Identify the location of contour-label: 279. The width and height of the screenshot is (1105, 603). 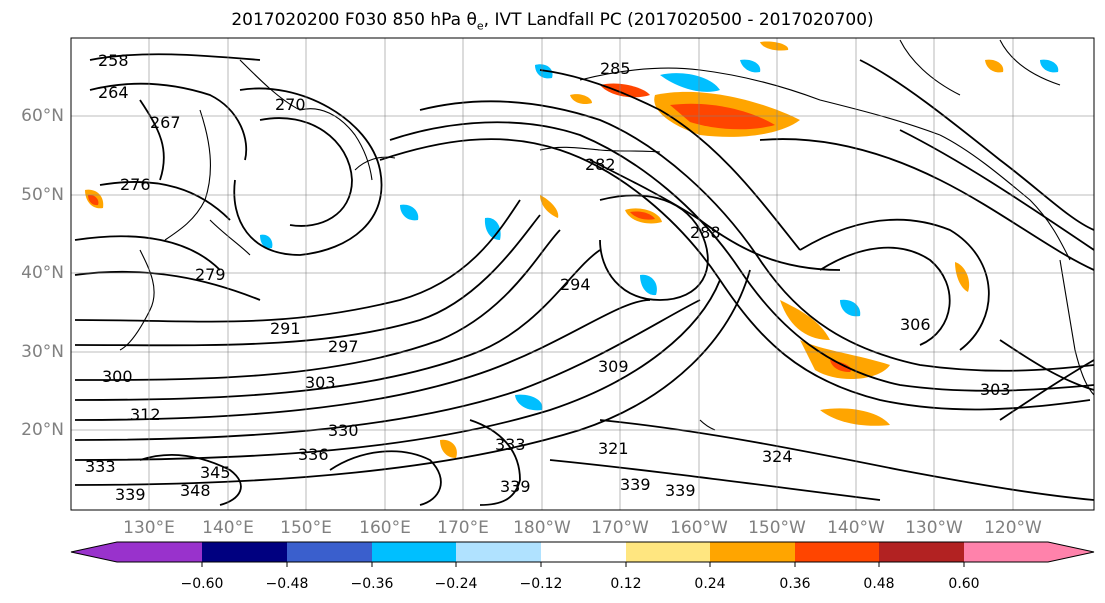
(210, 274).